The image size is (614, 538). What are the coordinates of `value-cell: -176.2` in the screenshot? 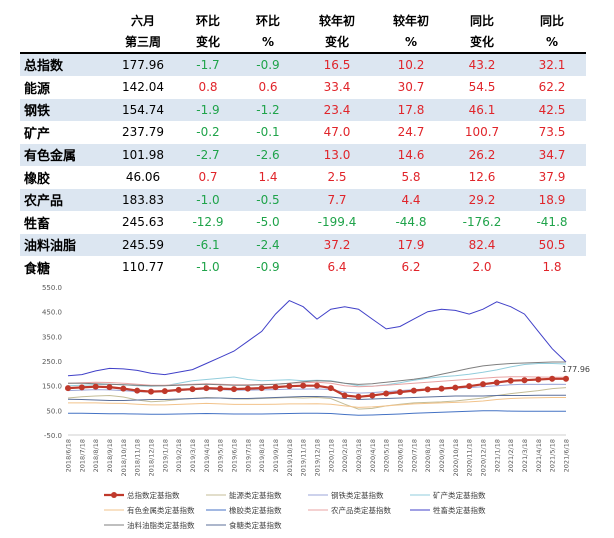 It's located at (482, 222).